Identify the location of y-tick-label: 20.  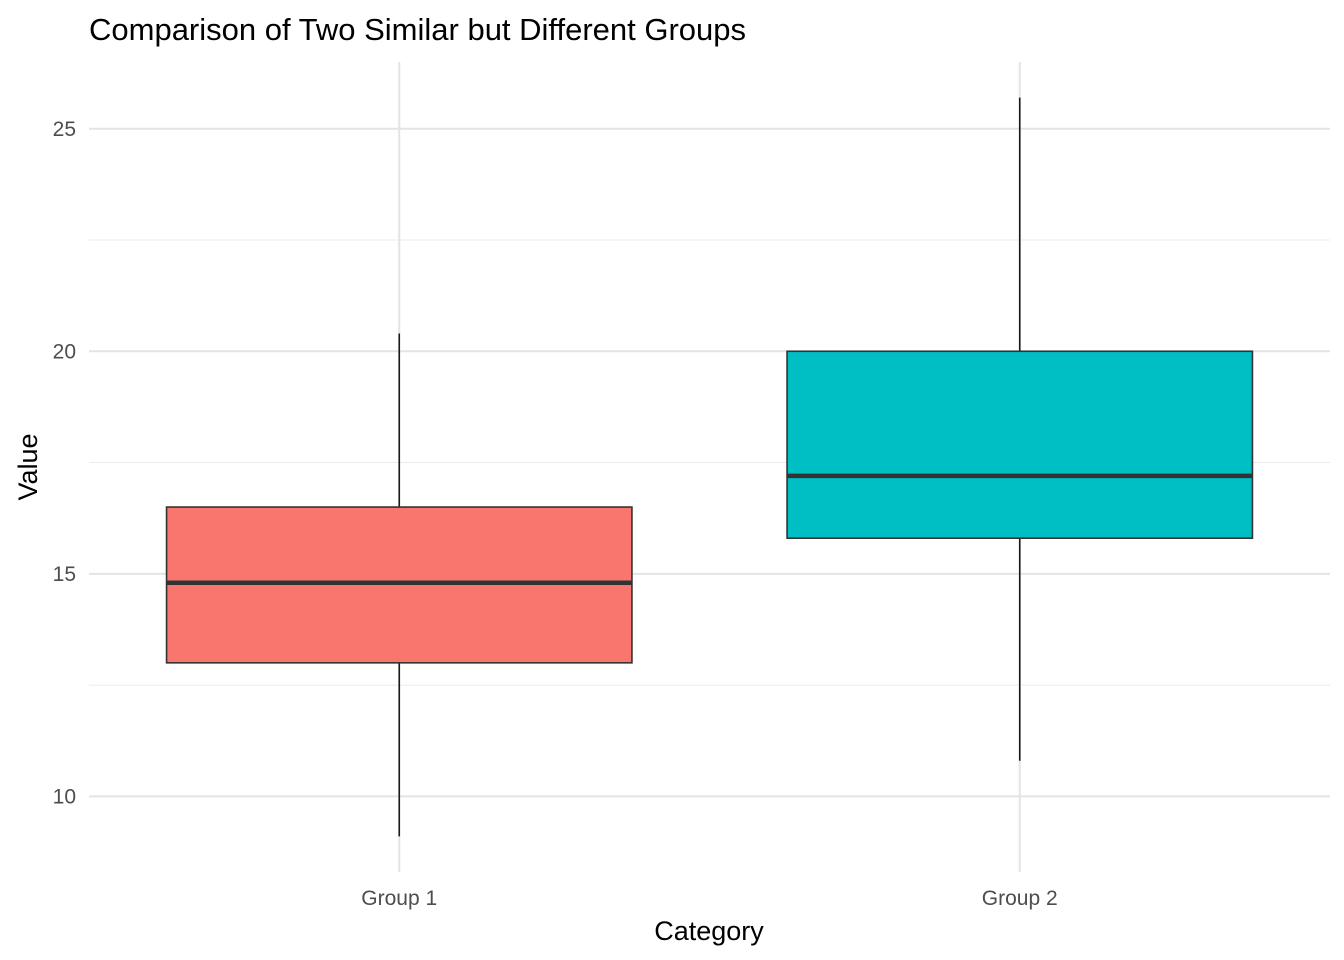
(64, 351).